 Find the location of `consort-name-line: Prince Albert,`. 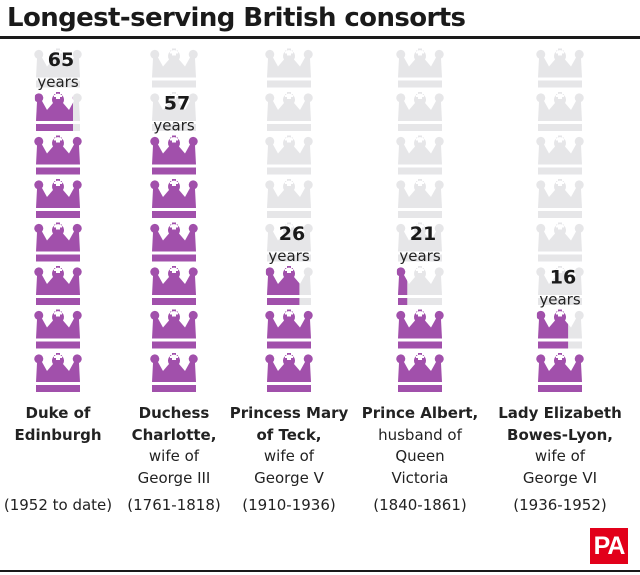

consort-name-line: Prince Albert, is located at coordinates (420, 413).